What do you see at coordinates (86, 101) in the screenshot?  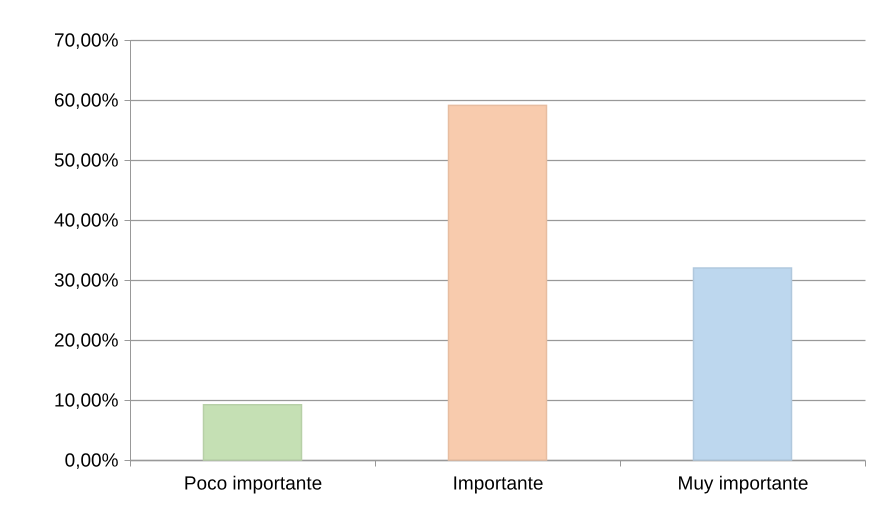 I see `y-tick-label: 60,00%` at bounding box center [86, 101].